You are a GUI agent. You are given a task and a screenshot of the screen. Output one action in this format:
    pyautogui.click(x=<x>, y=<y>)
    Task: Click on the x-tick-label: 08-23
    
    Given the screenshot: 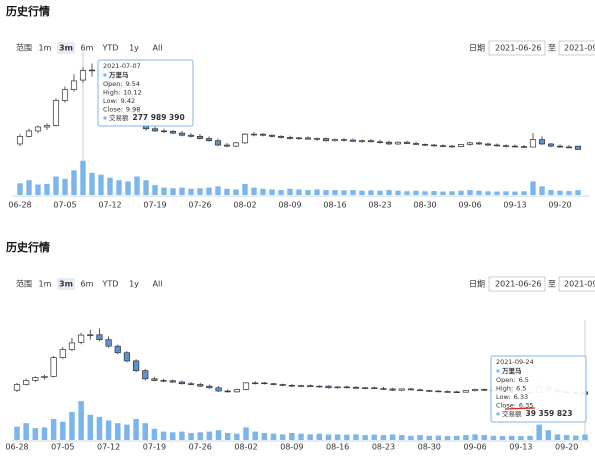 What is the action you would take?
    pyautogui.click(x=383, y=447)
    